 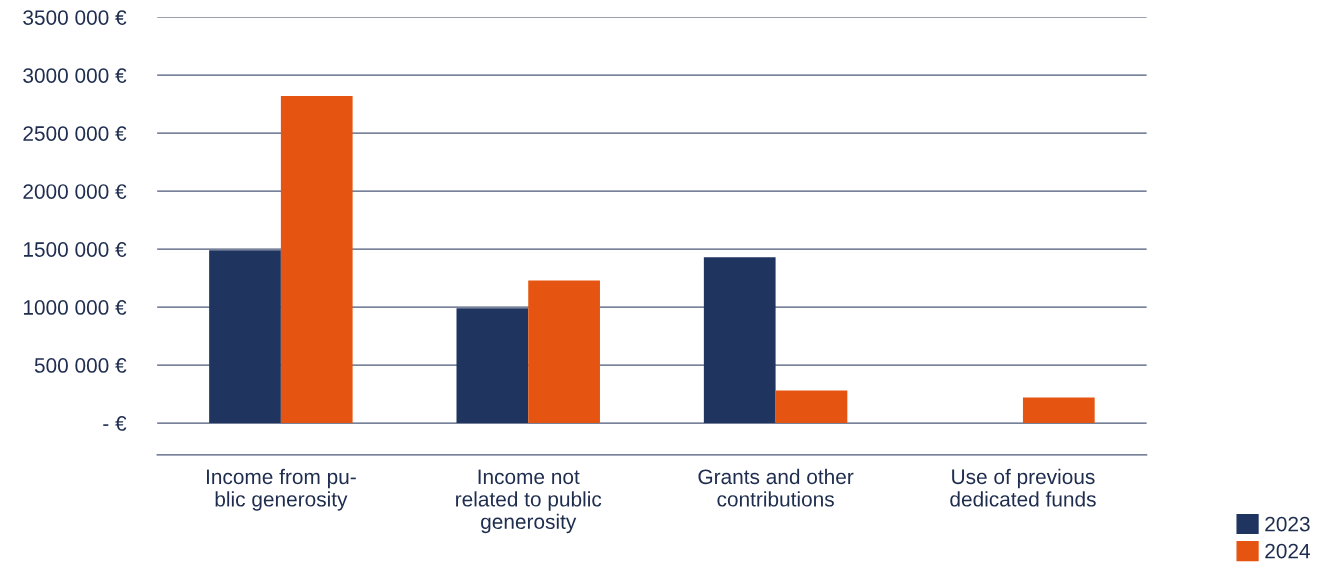 I want to click on y-tick-label: 1000 000 €, so click(x=75, y=307).